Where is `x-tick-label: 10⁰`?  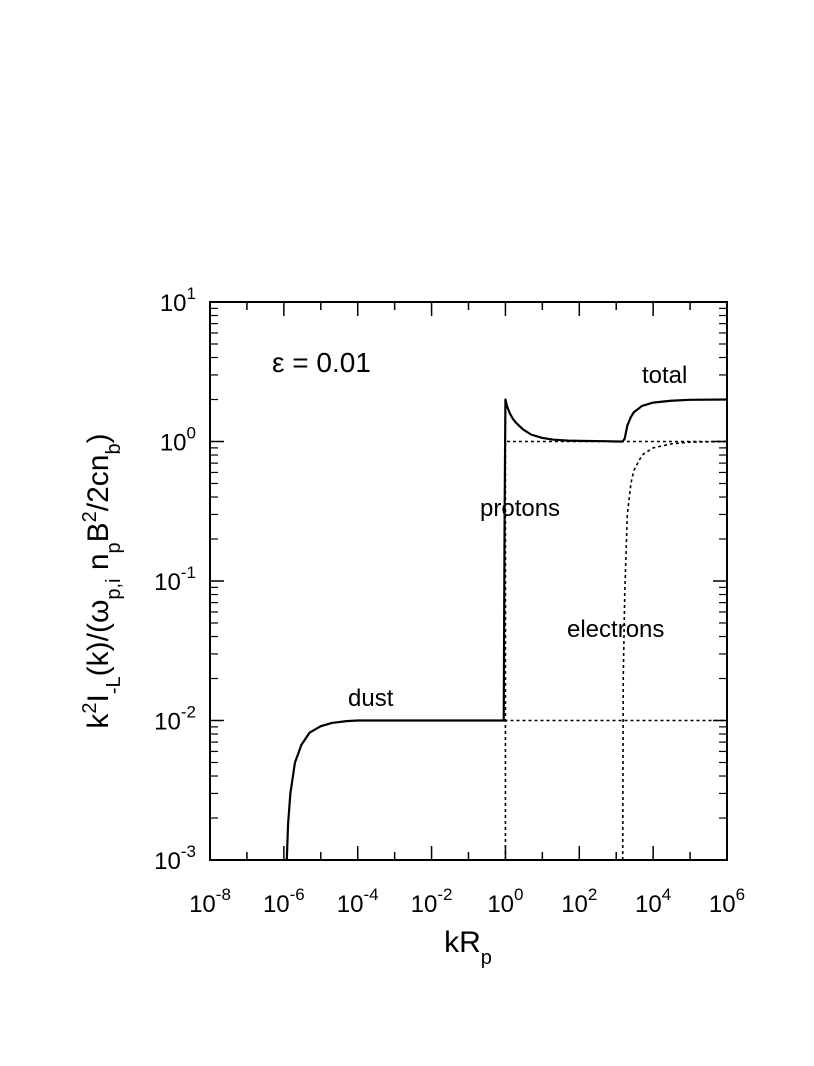
x-tick-label: 10⁰ is located at coordinates (505, 901).